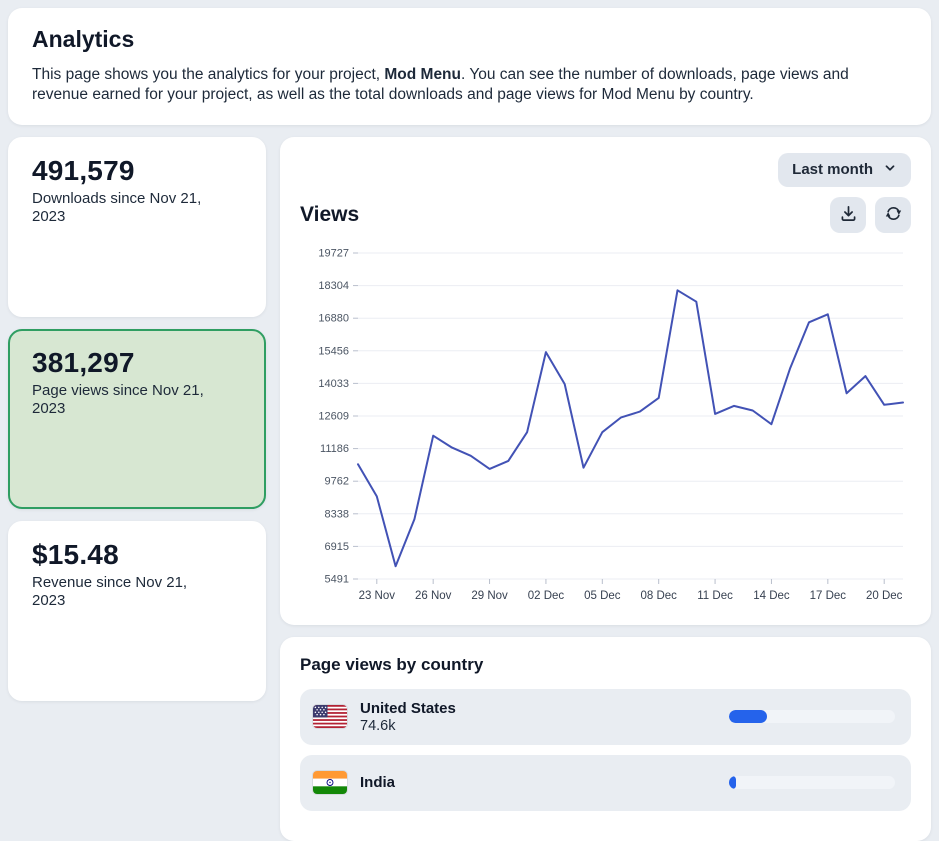 The image size is (939, 841). I want to click on revenue-label: Revenue since Nov 21, 2023, so click(110, 591).